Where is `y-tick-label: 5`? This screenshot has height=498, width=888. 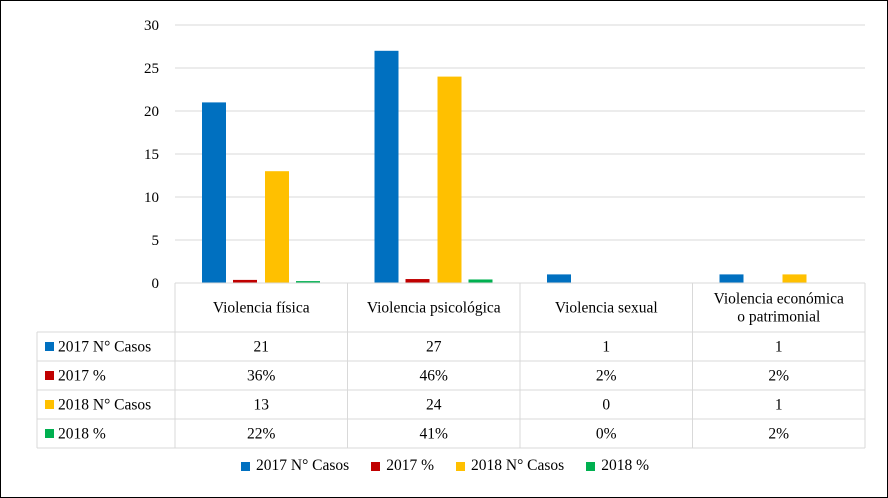
y-tick-label: 5 is located at coordinates (156, 241).